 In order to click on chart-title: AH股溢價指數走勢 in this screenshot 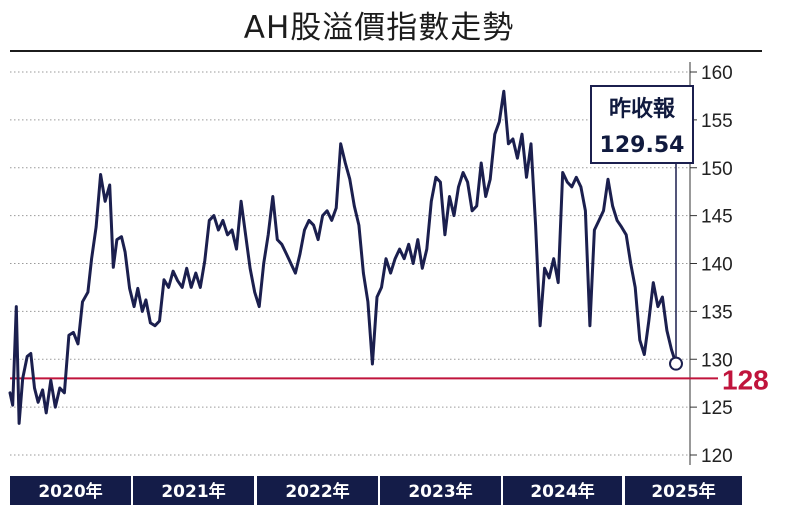, I will do `click(379, 28)`.